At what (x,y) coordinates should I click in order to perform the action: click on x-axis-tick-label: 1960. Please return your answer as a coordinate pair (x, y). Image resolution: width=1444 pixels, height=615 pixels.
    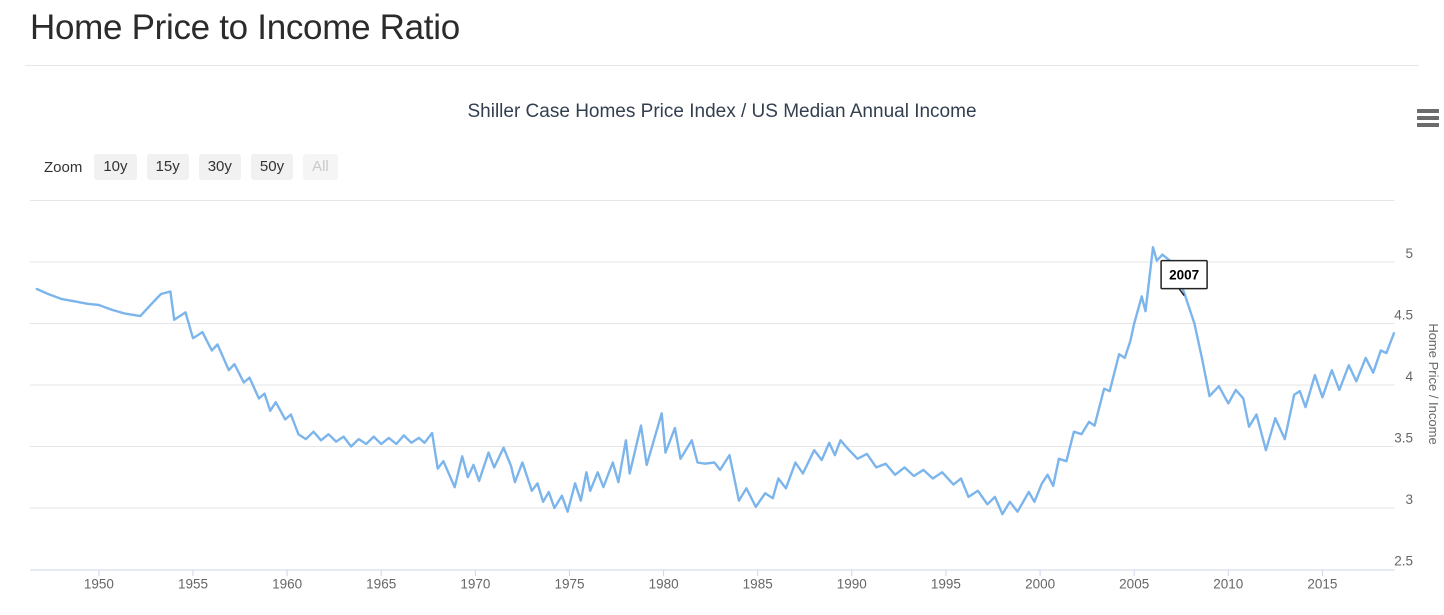
    Looking at the image, I should click on (287, 584).